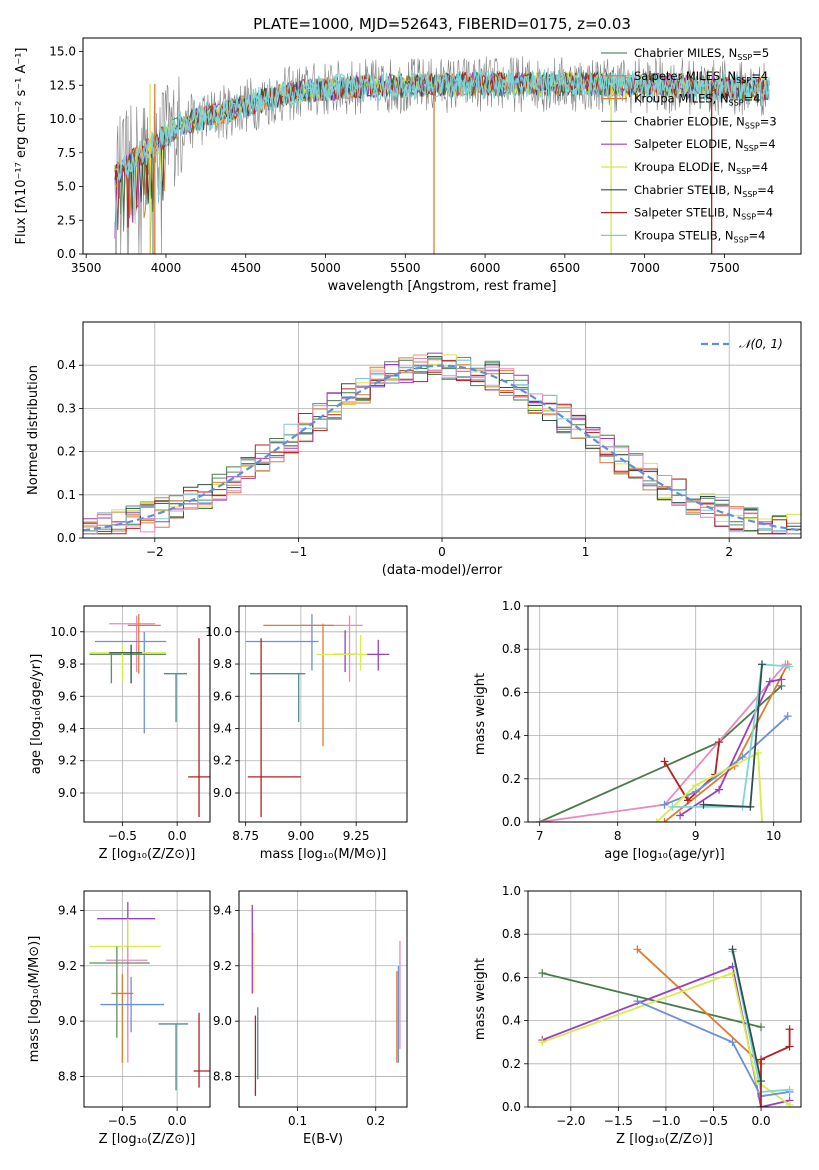 The width and height of the screenshot is (819, 1170). Describe the element at coordinates (644, 268) in the screenshot. I see `x-tick-label: 7000` at that location.